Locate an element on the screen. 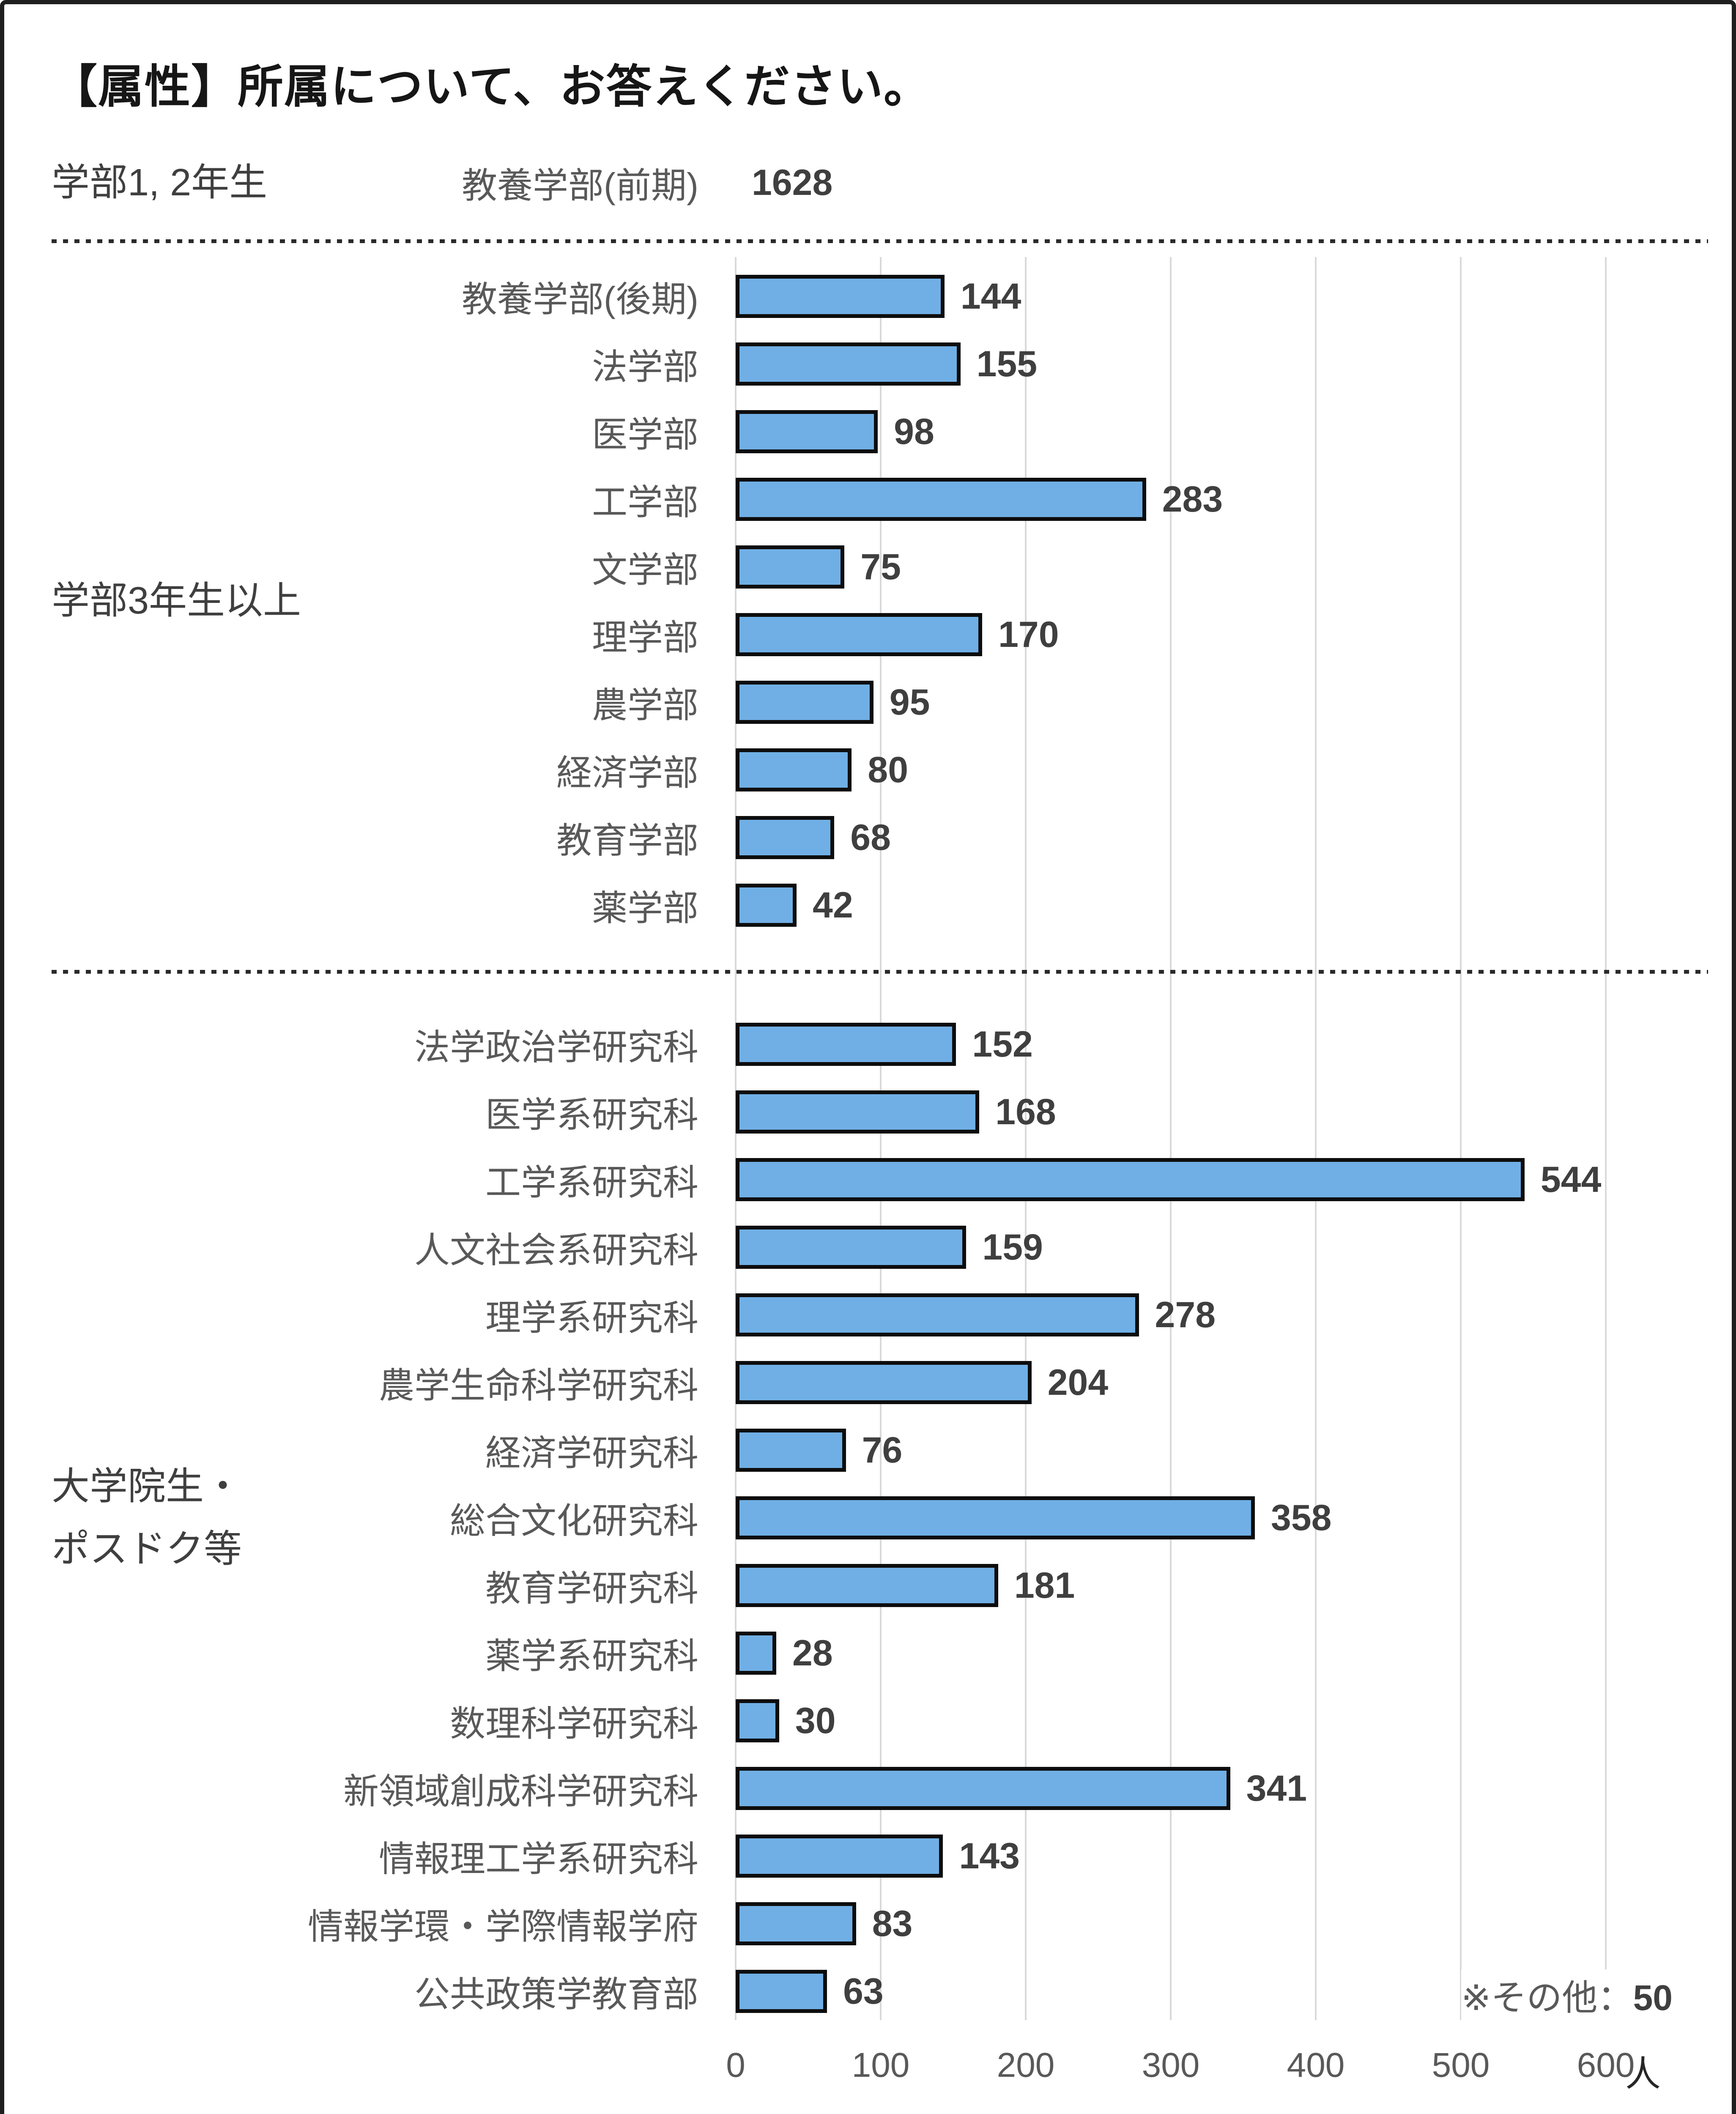 The height and width of the screenshot is (2114, 1736). category-label: 理学部 is located at coordinates (644, 637).